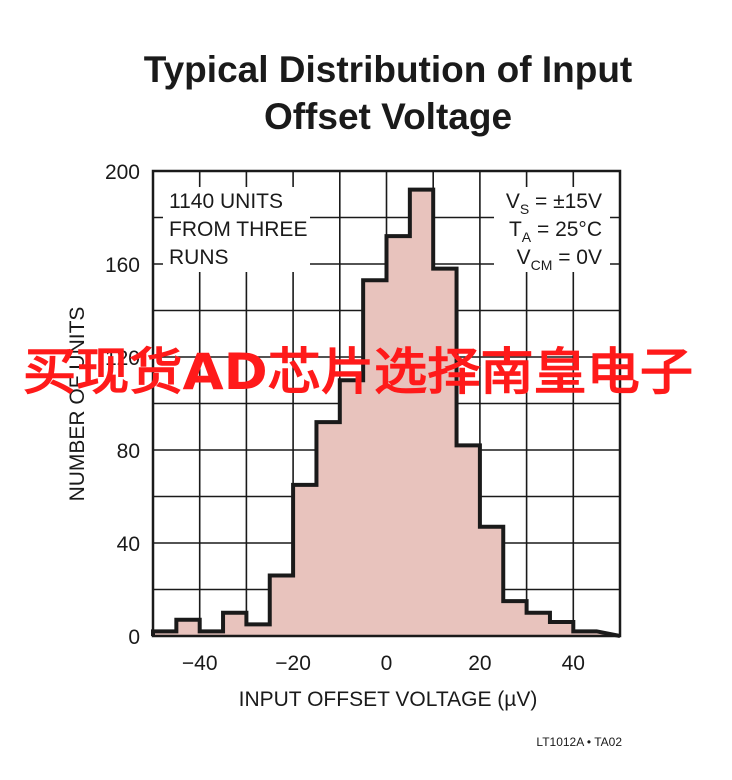  Describe the element at coordinates (573, 663) in the screenshot. I see `x-tick-label: 40` at that location.